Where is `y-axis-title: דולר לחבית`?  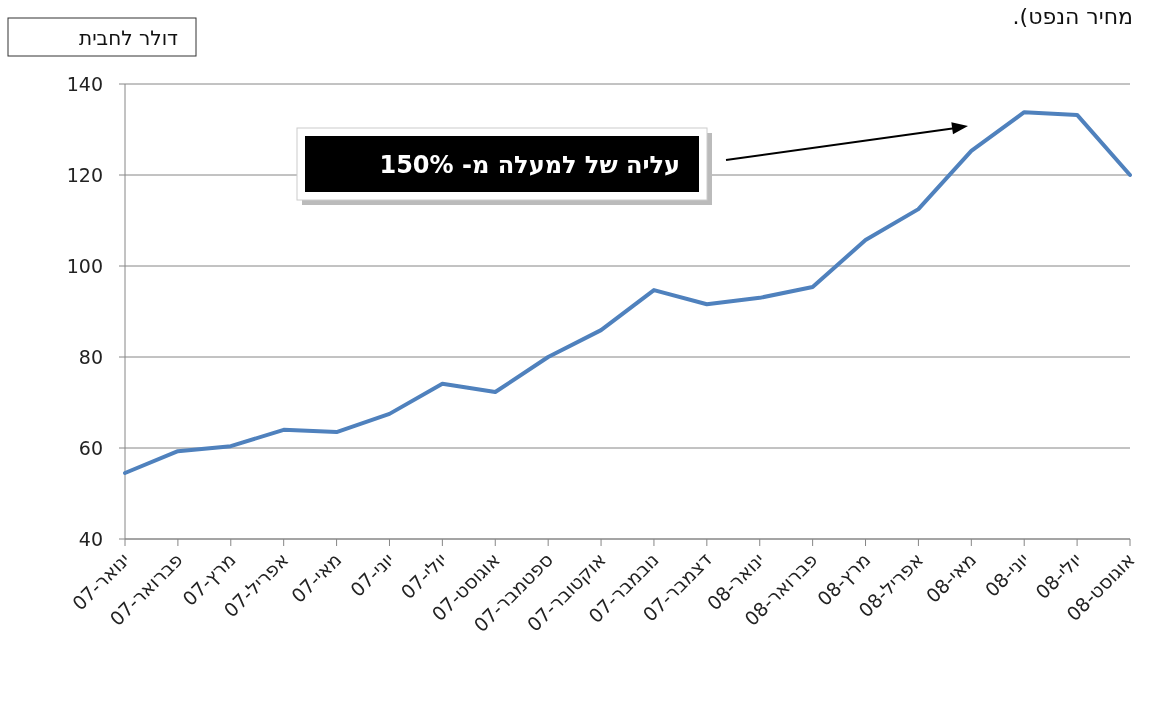 y-axis-title: דולר לחבית is located at coordinates (129, 38).